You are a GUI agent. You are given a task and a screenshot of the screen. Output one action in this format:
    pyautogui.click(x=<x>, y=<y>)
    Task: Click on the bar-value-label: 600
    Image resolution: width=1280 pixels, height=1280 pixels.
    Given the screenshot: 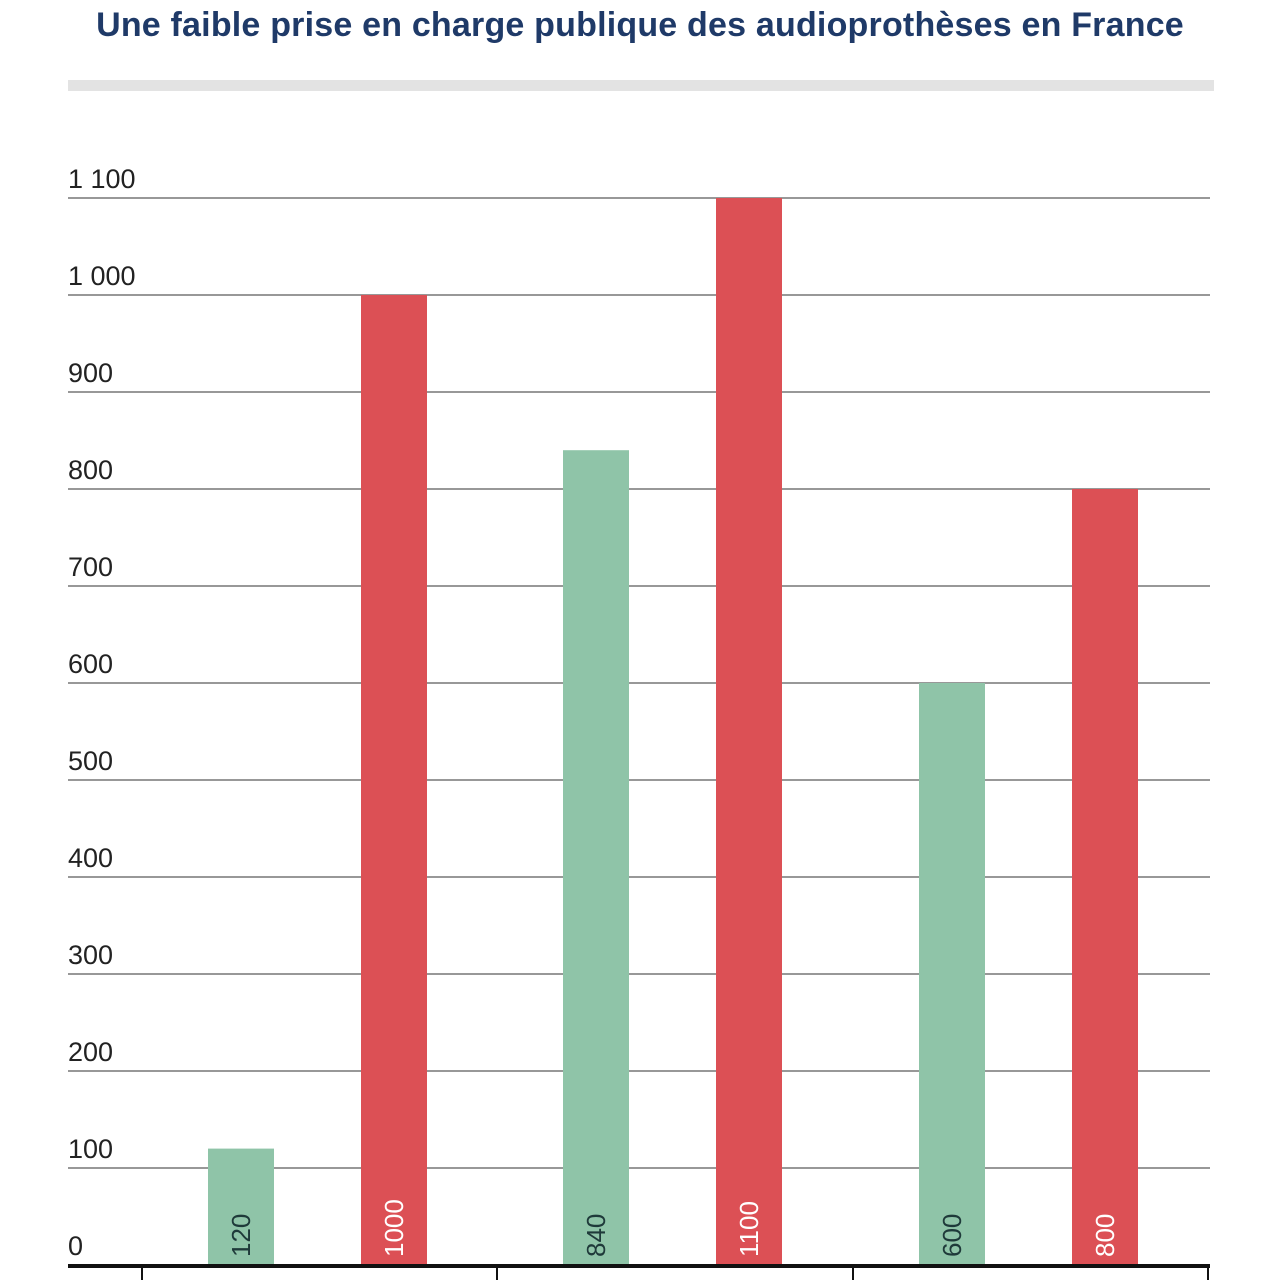 What is the action you would take?
    pyautogui.click(x=952, y=1235)
    